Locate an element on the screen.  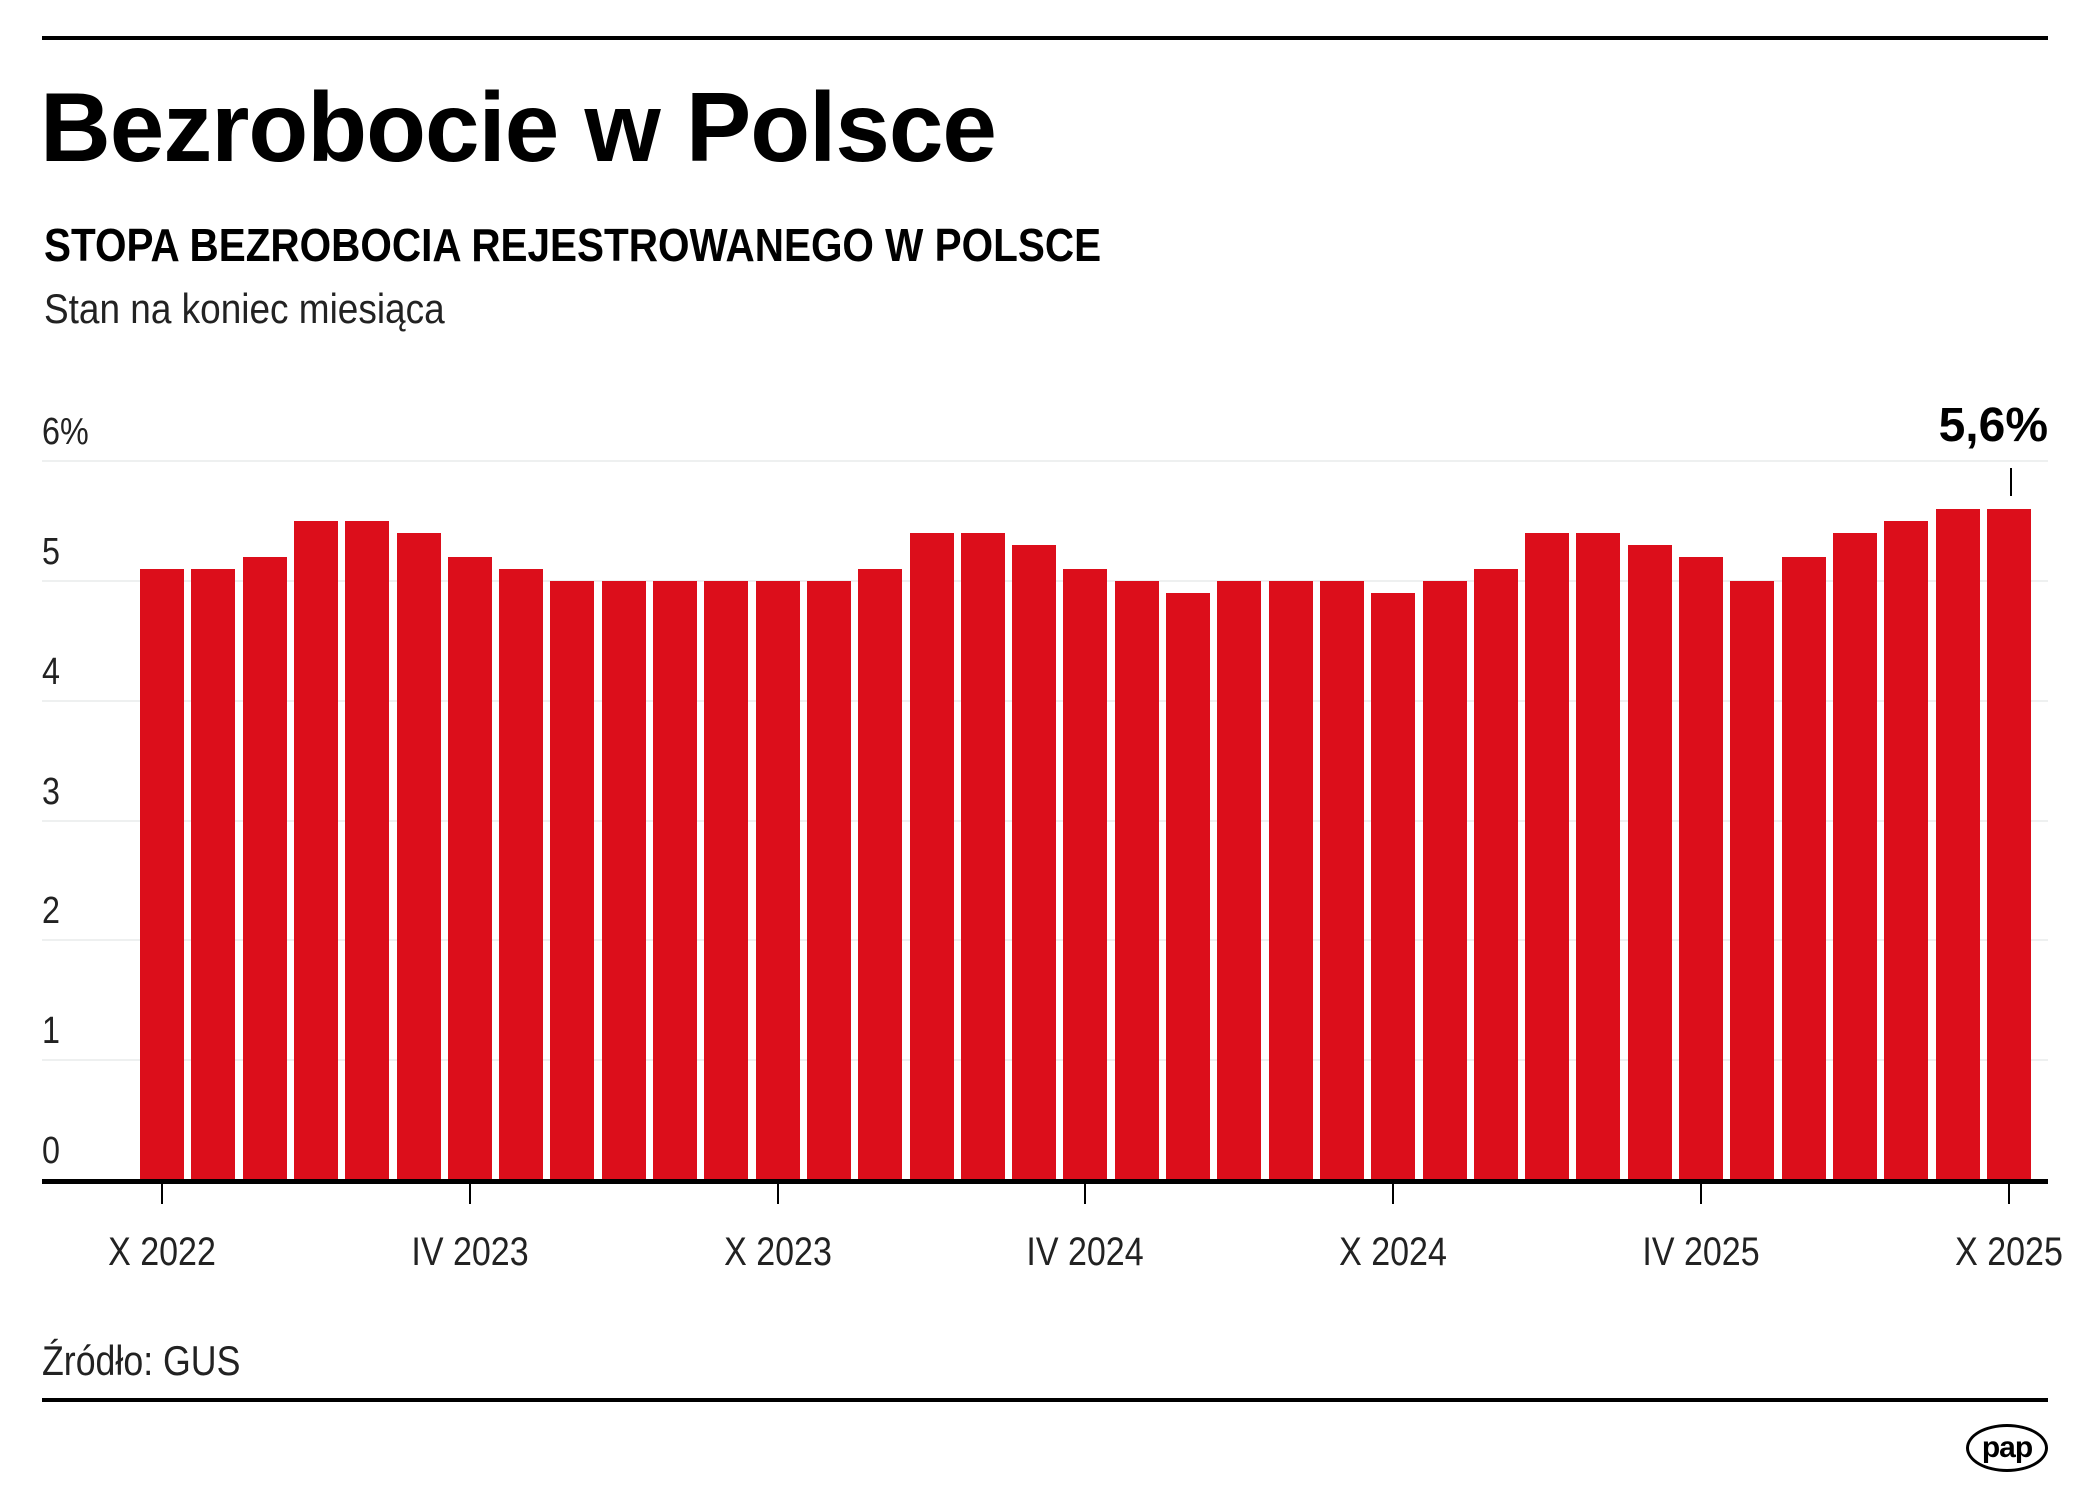
page-title: Bezrobocie w Polsce is located at coordinates (518, 127).